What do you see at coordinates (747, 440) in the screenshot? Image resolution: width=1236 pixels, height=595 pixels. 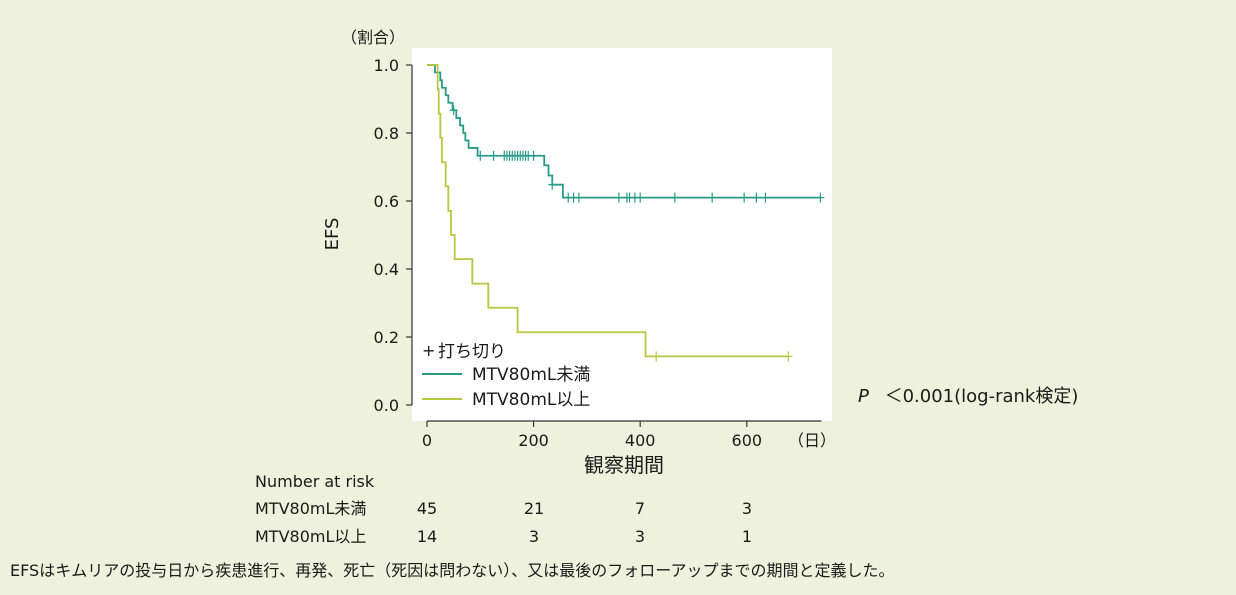 I see `x-tick-label: 600` at bounding box center [747, 440].